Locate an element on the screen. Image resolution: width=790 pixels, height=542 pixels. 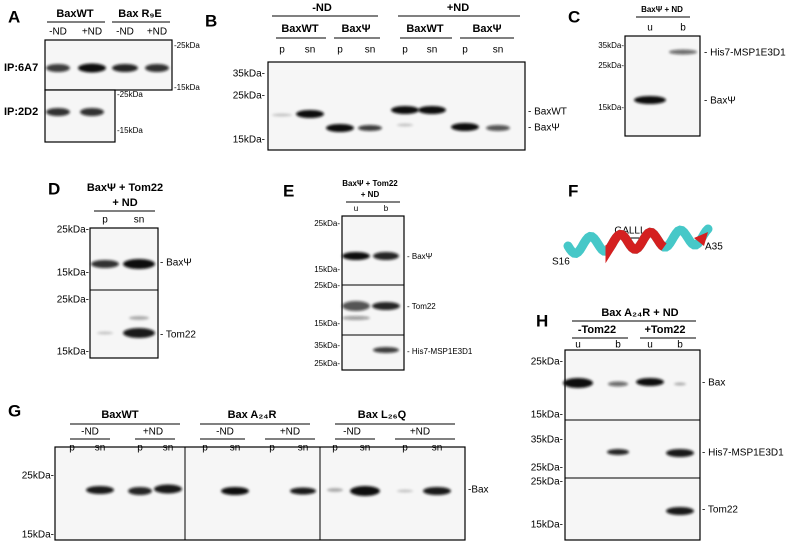
title: Bax A₂₄R + ND is located at coordinates (639, 313).